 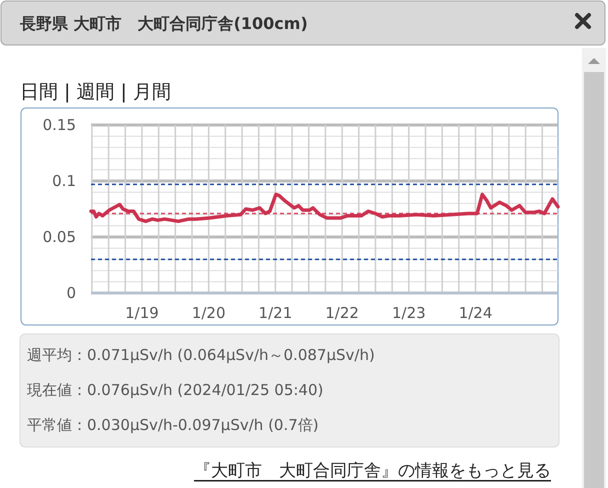 What do you see at coordinates (324, 208) in the screenshot?
I see `line-series` at bounding box center [324, 208].